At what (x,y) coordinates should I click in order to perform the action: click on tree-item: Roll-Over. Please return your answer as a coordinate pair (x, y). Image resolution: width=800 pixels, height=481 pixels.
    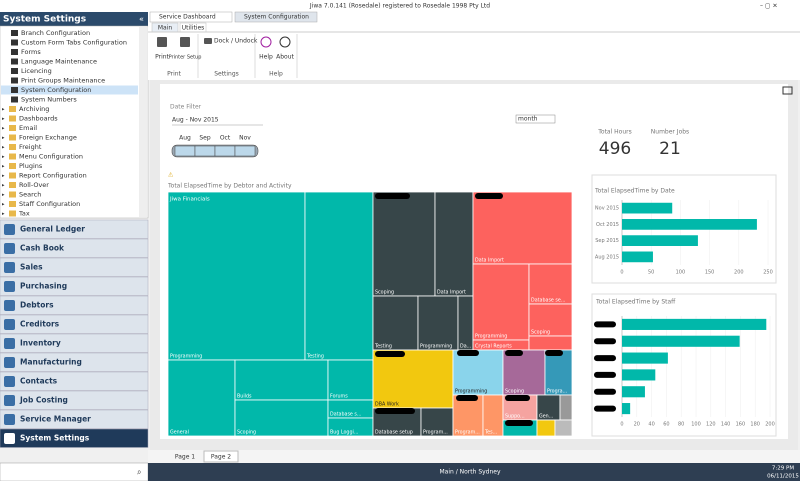
    Looking at the image, I should click on (34, 185).